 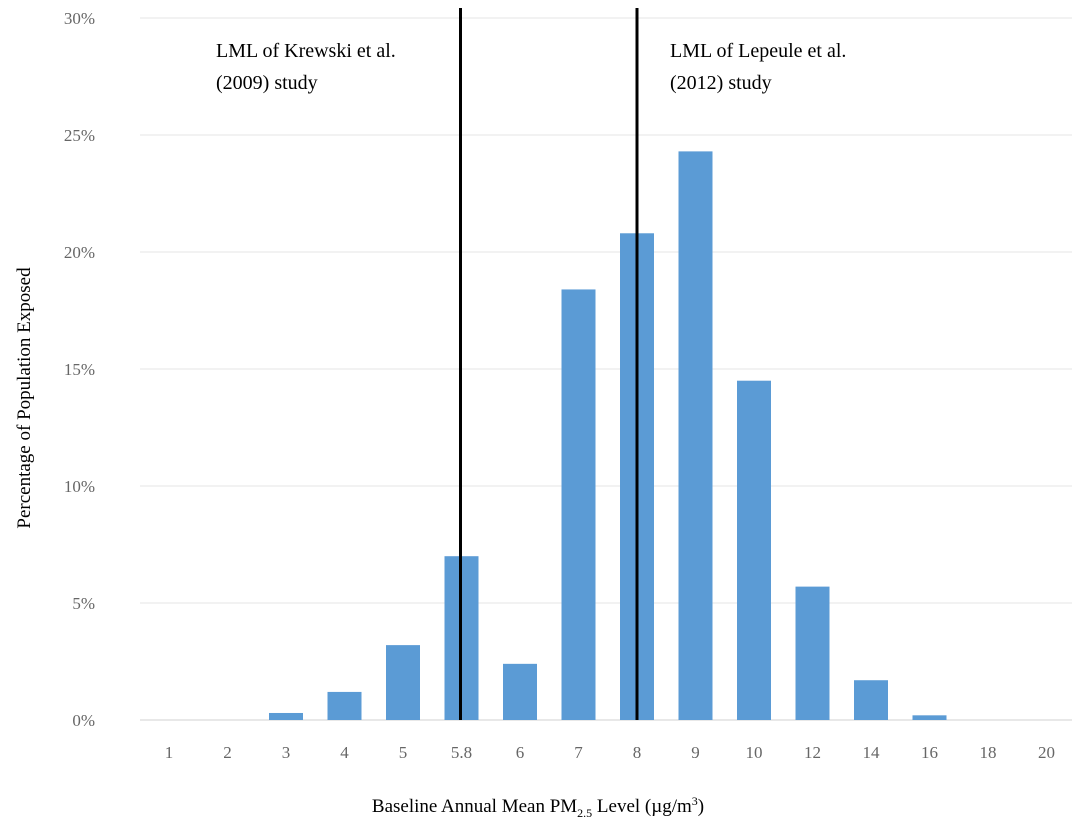 I want to click on x-tick-label: 8, so click(x=637, y=752).